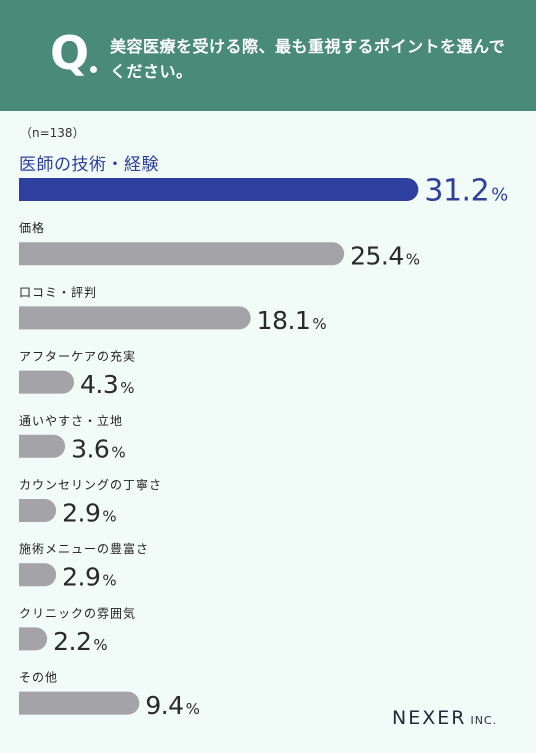  Describe the element at coordinates (72, 641) in the screenshot. I see `value-number: 2.2` at that location.